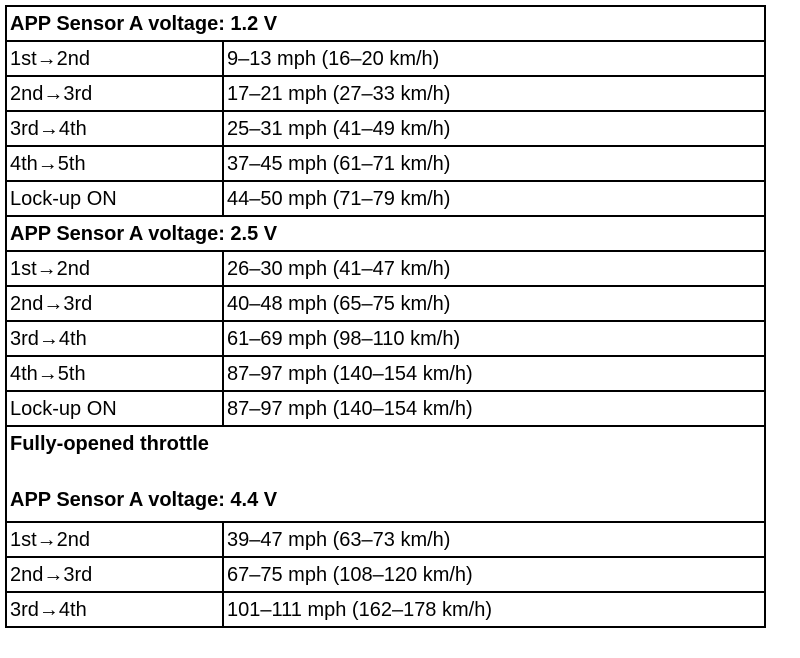 This screenshot has width=800, height=658. Describe the element at coordinates (494, 128) in the screenshot. I see `speed-cell: 25–31 mph (41–49 km/h)` at that location.